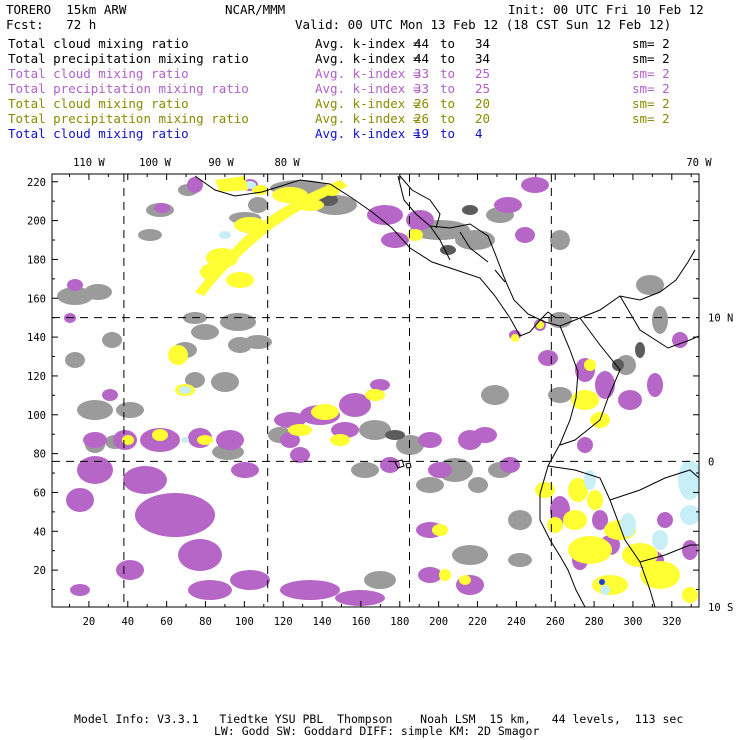 This screenshot has width=740, height=740. I want to click on legend-from: 26, so click(422, 103).